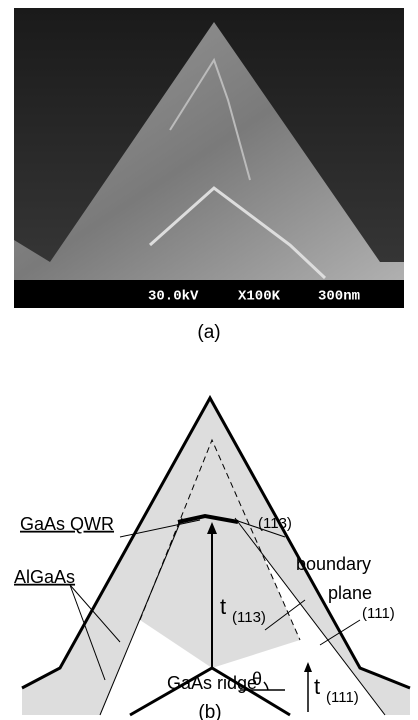 The width and height of the screenshot is (418, 720). I want to click on t113-arrowhead, so click(212, 528).